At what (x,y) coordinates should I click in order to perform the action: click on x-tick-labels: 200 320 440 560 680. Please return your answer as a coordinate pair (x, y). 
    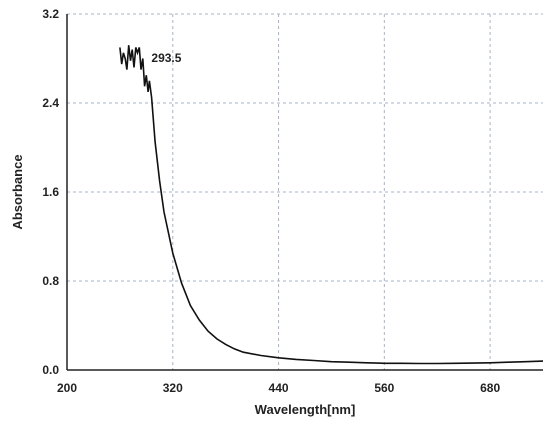
    Looking at the image, I should click on (278, 388).